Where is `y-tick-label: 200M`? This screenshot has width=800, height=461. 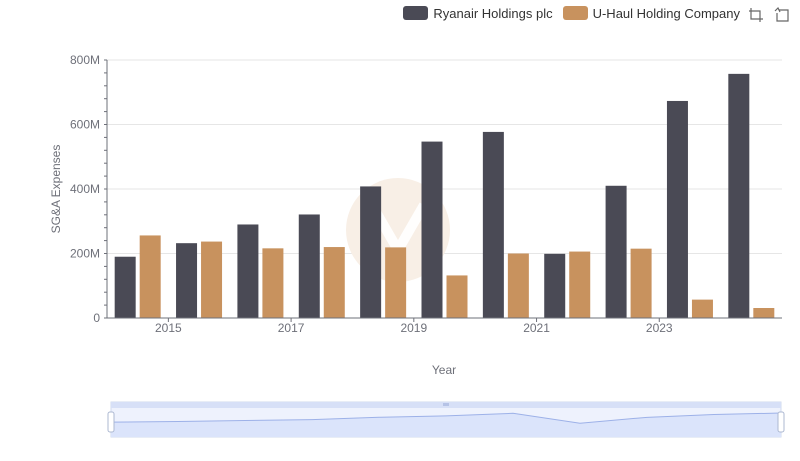
y-tick-label: 200M is located at coordinates (85, 254).